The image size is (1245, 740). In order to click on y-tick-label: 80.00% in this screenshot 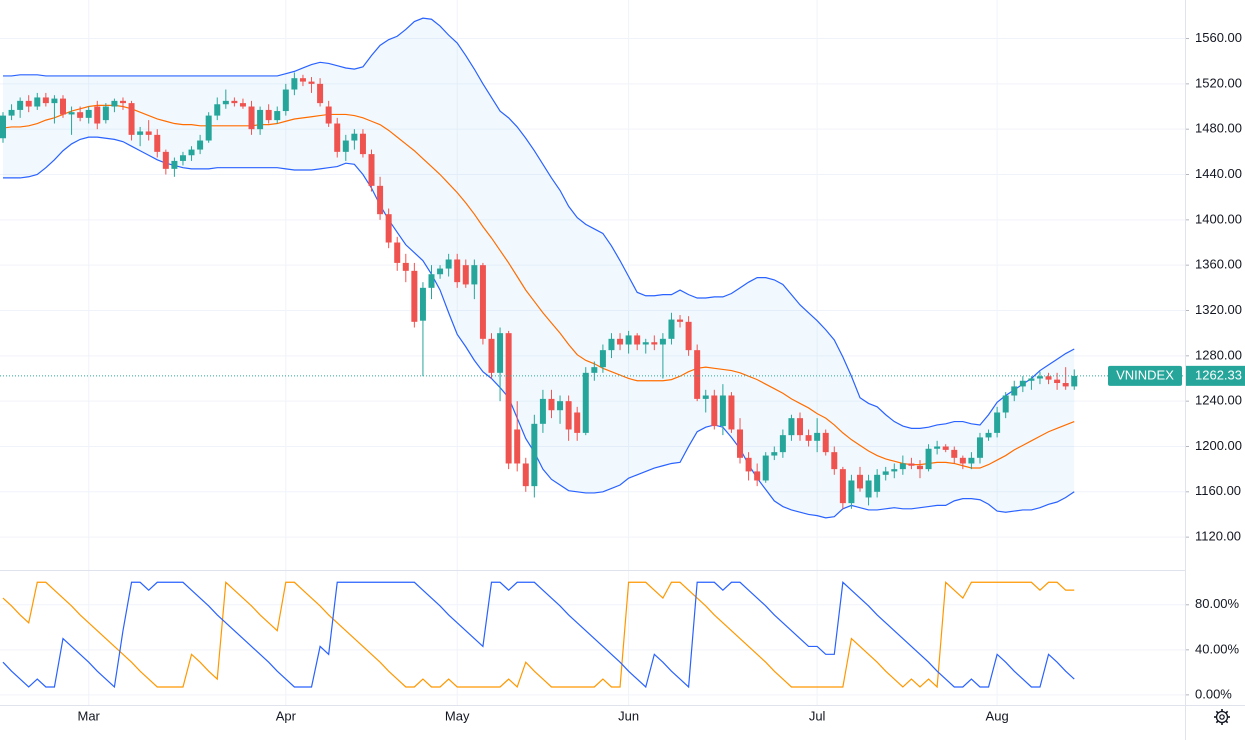, I will do `click(1217, 603)`.